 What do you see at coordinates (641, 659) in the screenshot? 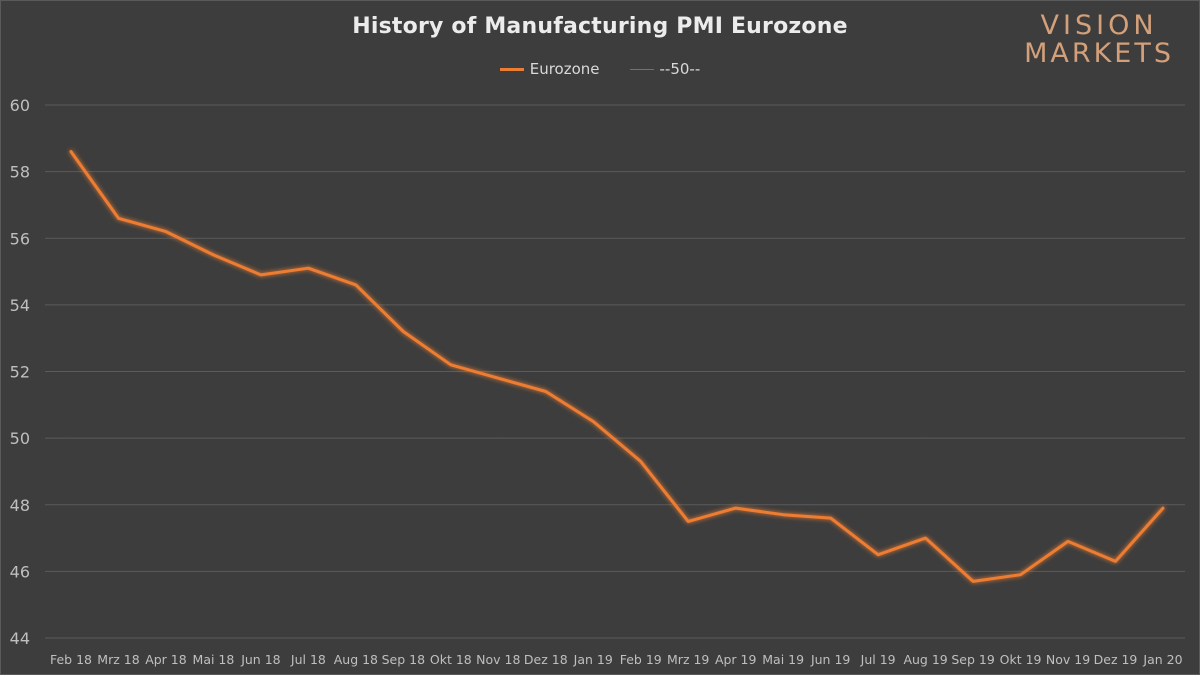
I see `x-tick-label: Feb 19` at bounding box center [641, 659].